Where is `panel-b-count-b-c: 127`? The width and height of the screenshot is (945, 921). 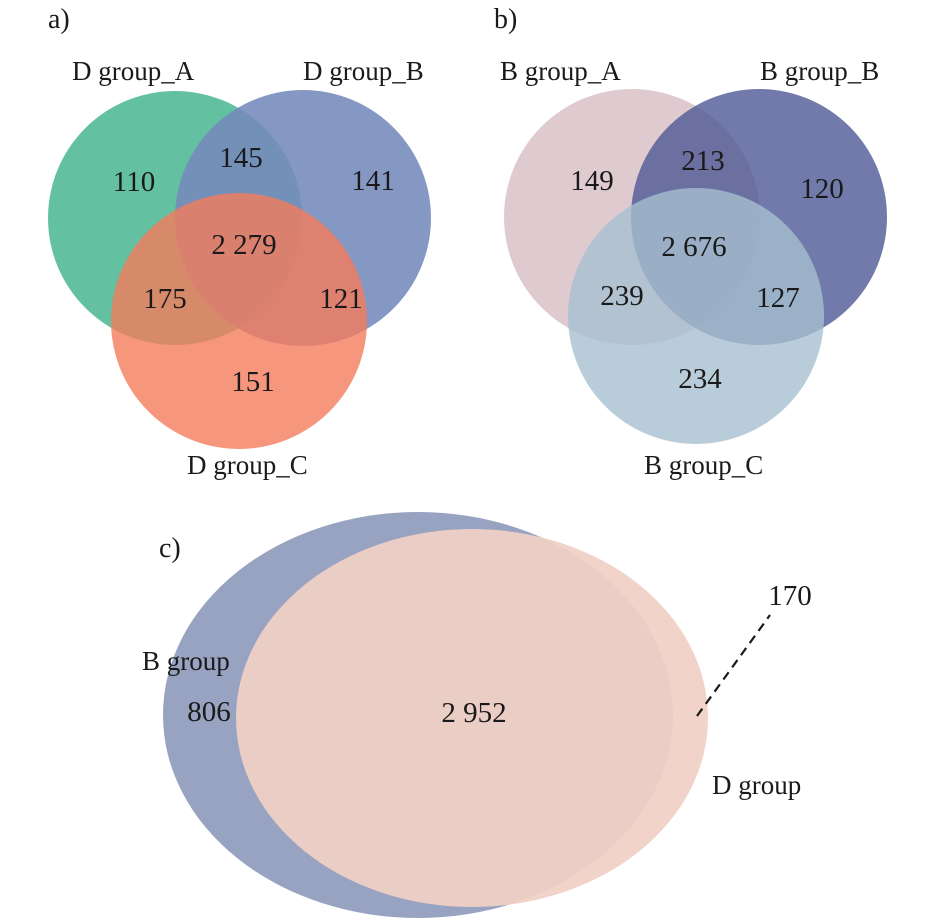
panel-b-count-b-c: 127 is located at coordinates (778, 298).